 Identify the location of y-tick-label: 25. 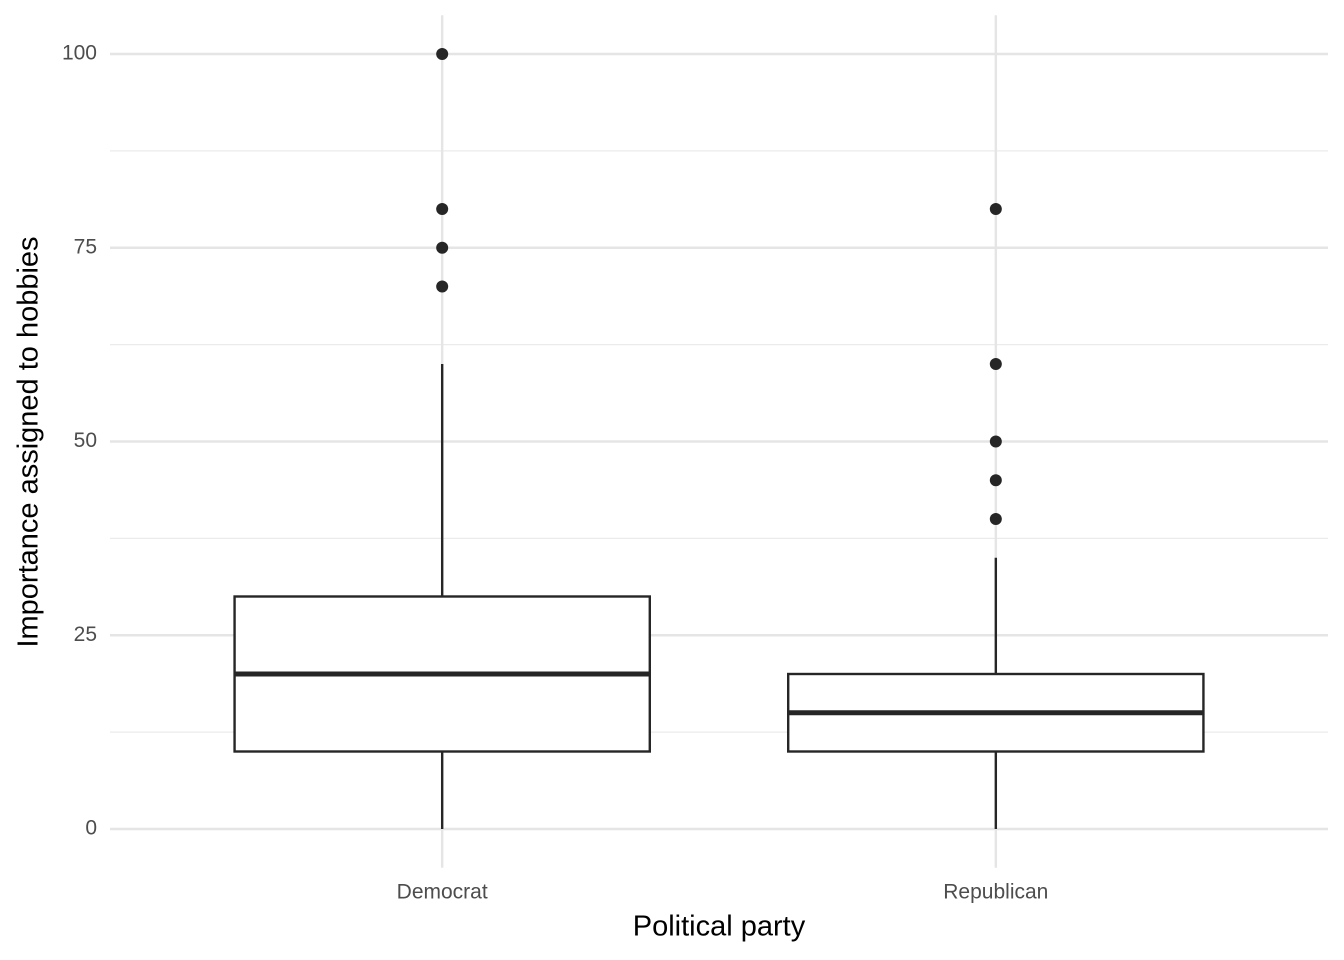
(85, 634).